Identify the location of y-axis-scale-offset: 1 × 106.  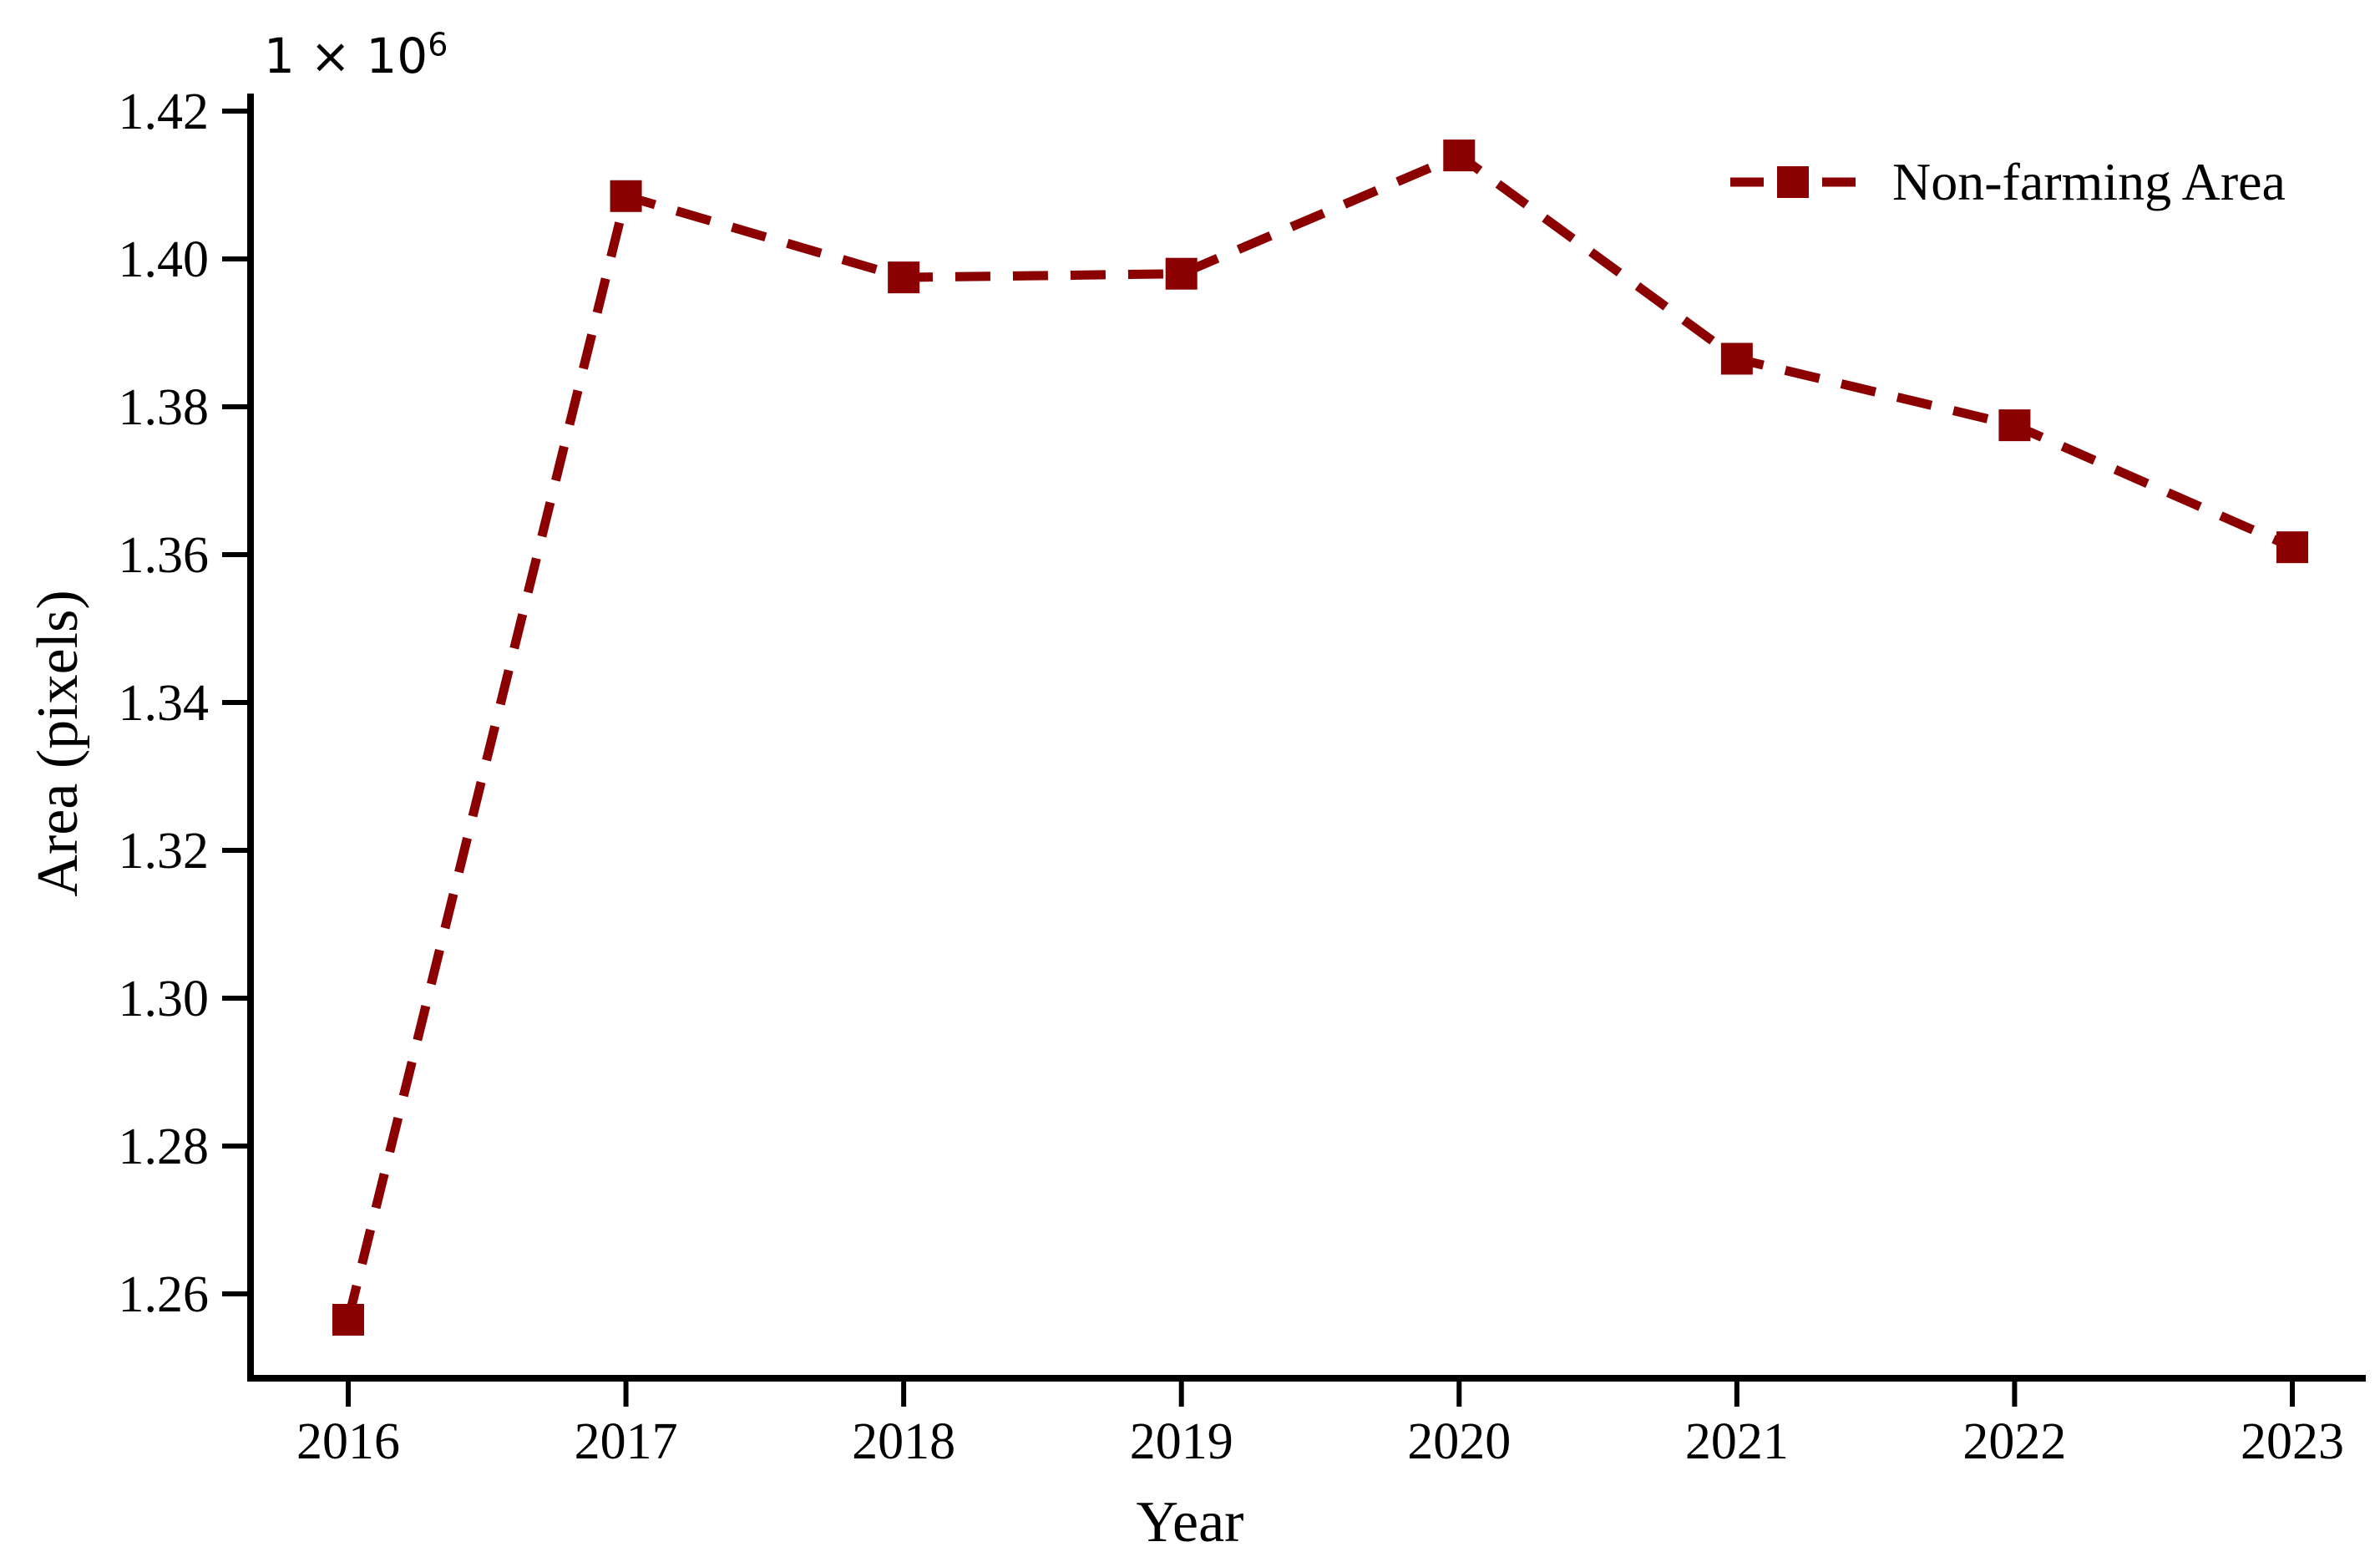
(356, 54).